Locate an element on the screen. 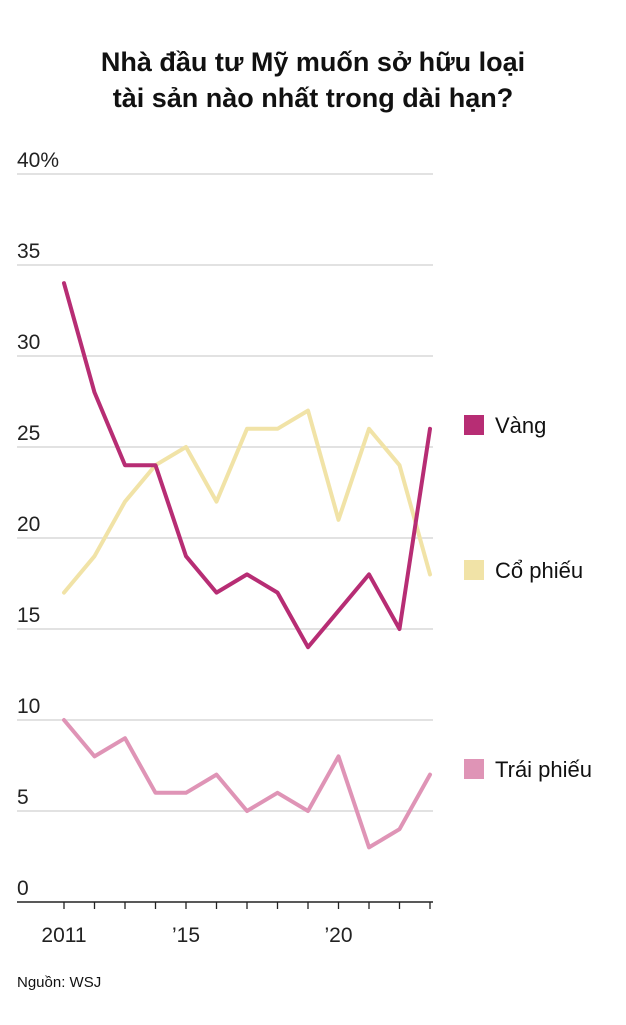 The width and height of the screenshot is (626, 1025). y-tick-label: 25 is located at coordinates (28, 433).